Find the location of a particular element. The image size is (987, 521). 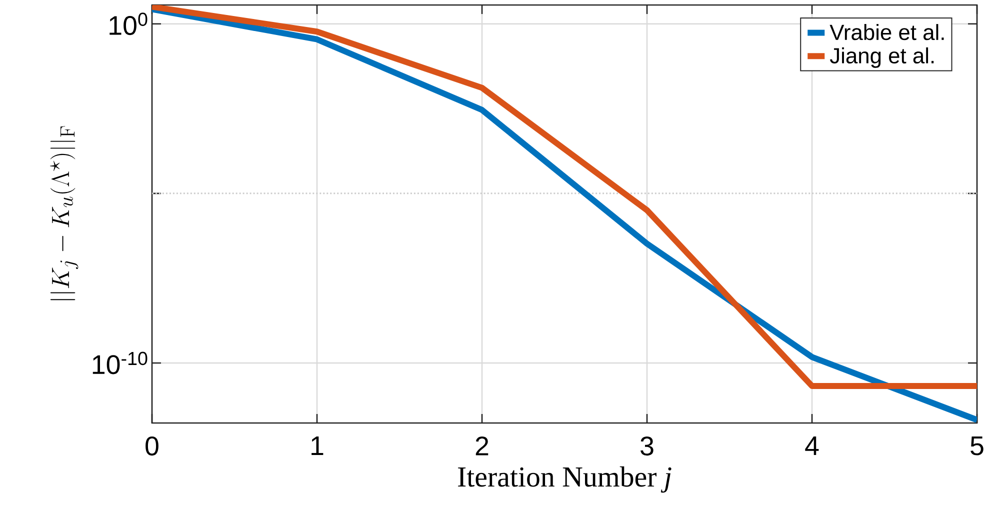

x-tick-label: 3 is located at coordinates (647, 446).